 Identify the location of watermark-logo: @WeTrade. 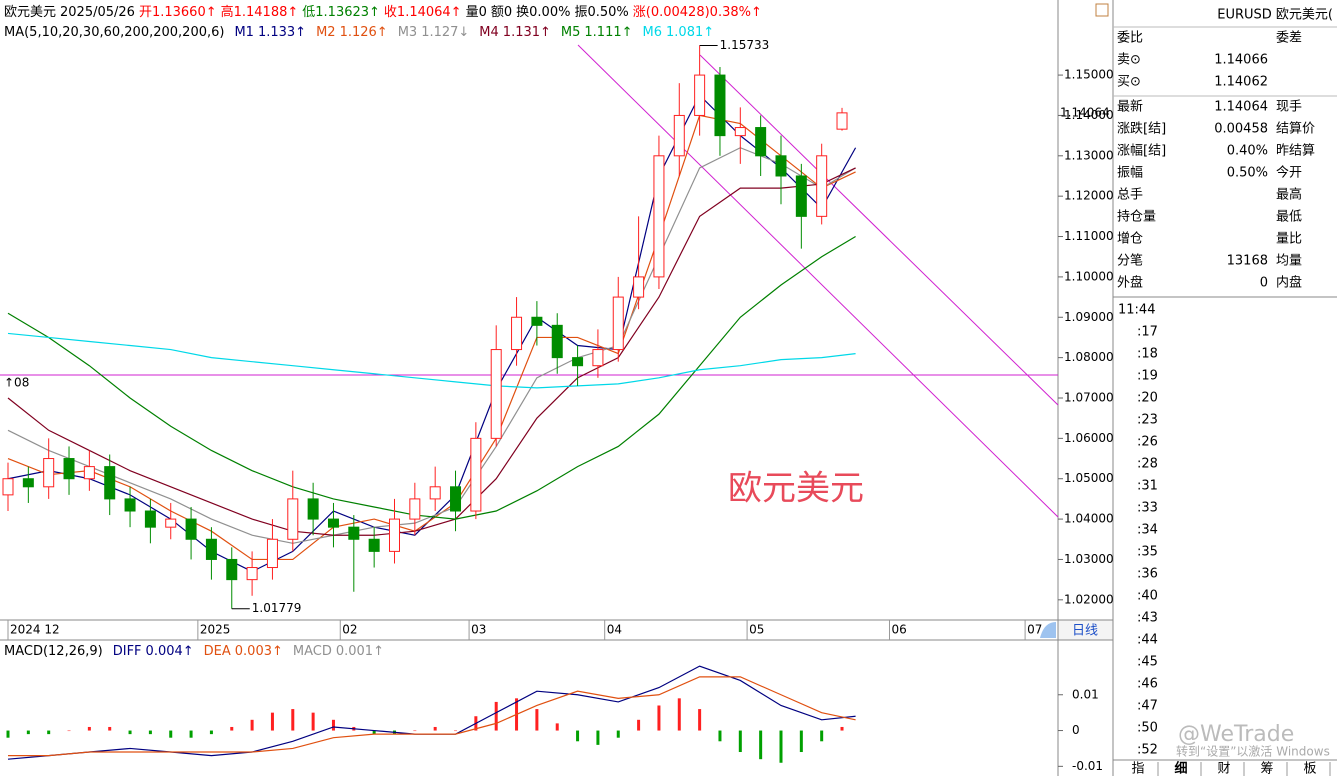
(1236, 734).